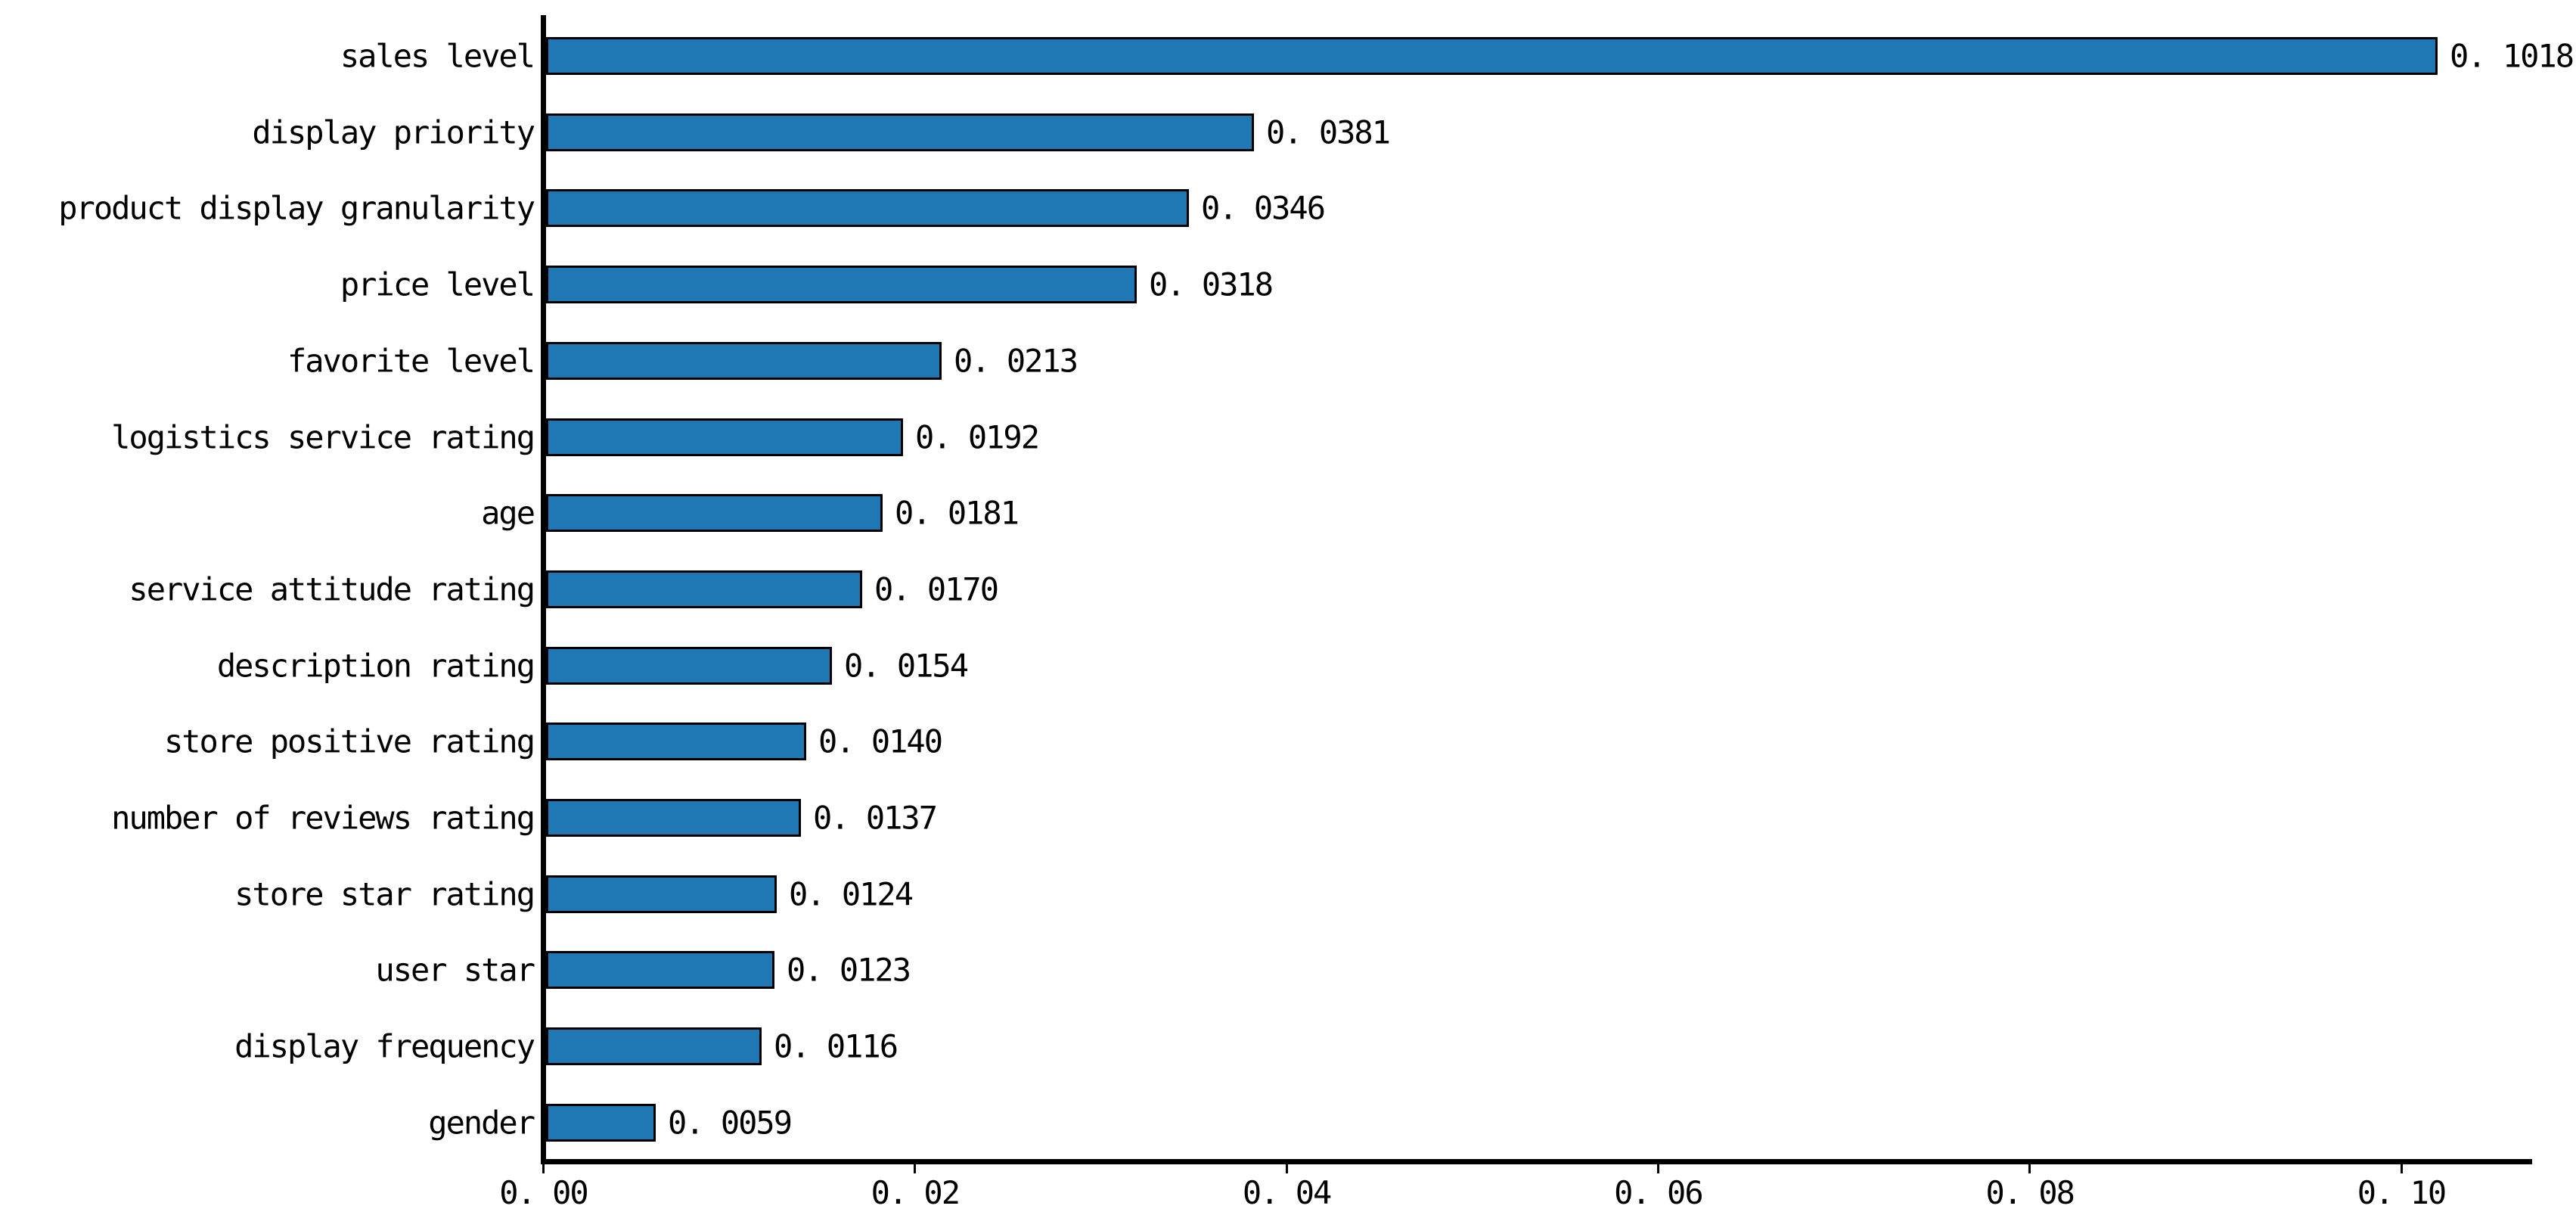 The width and height of the screenshot is (2576, 1212). What do you see at coordinates (349, 741) in the screenshot?
I see `category-label: store positive rating` at bounding box center [349, 741].